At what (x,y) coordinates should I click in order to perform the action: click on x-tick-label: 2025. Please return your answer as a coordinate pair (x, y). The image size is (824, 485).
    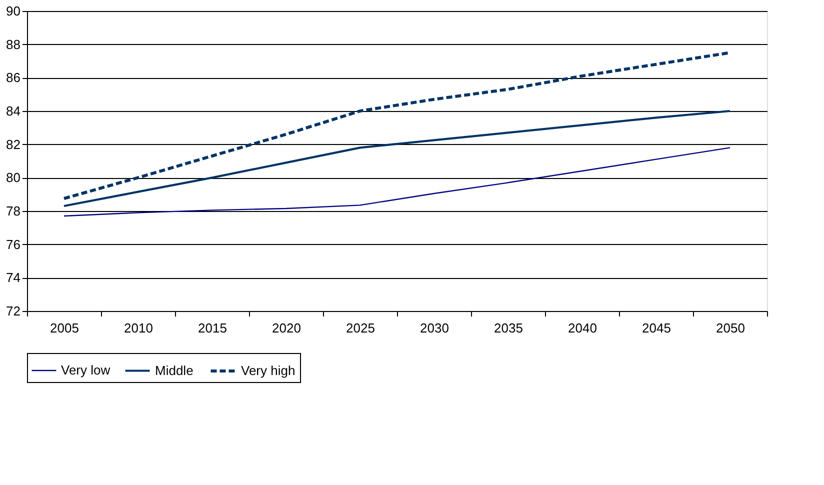
    Looking at the image, I should click on (360, 328).